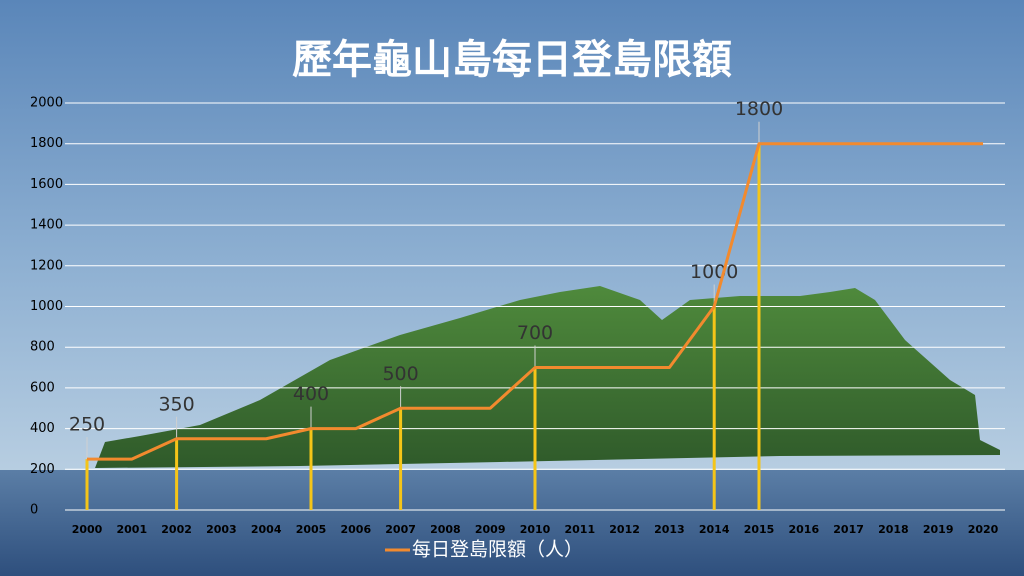 This screenshot has width=1024, height=576. Describe the element at coordinates (938, 529) in the screenshot. I see `x-tick-label: 2019` at that location.